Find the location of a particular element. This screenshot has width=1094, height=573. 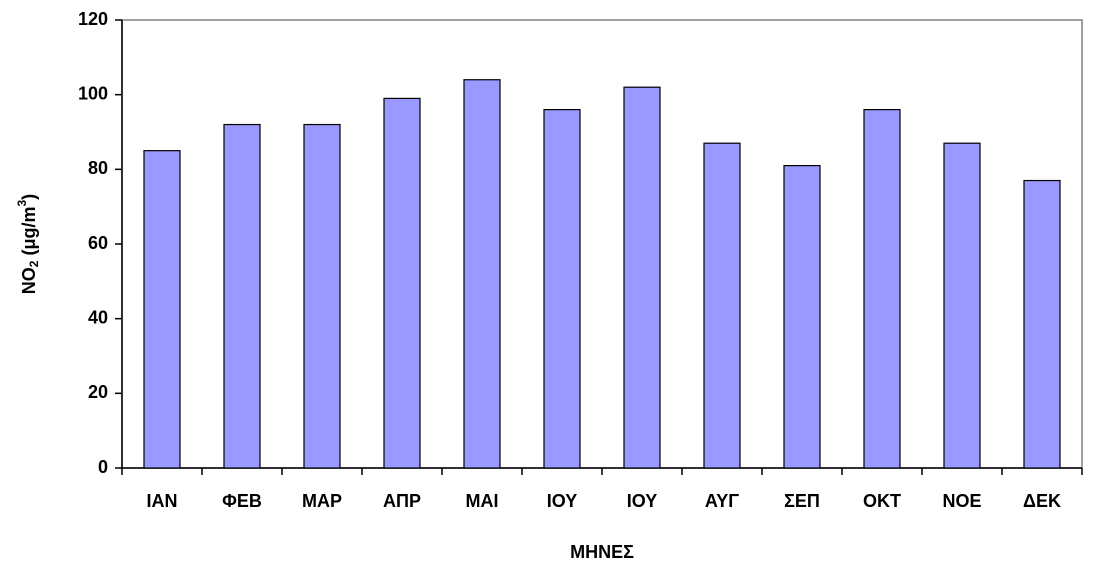

x-tick-label: ΝΟΕ is located at coordinates (961, 501).